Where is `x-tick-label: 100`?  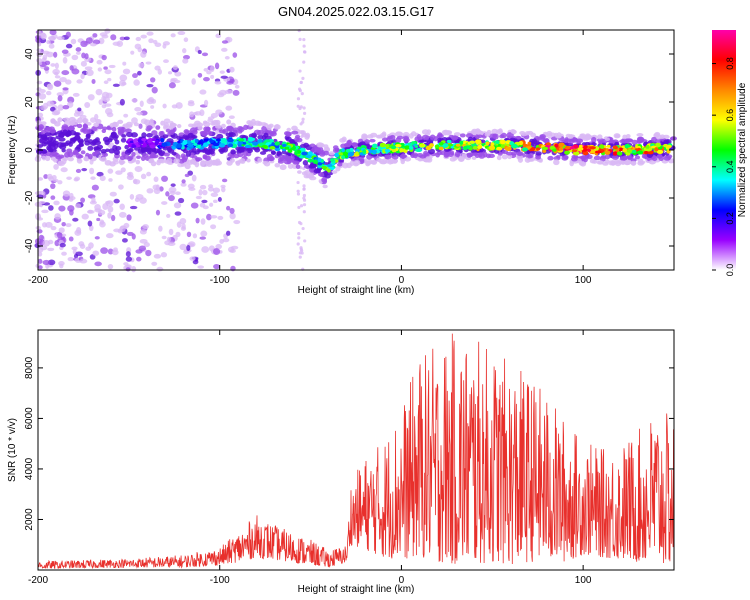 x-tick-label: 100 is located at coordinates (583, 580).